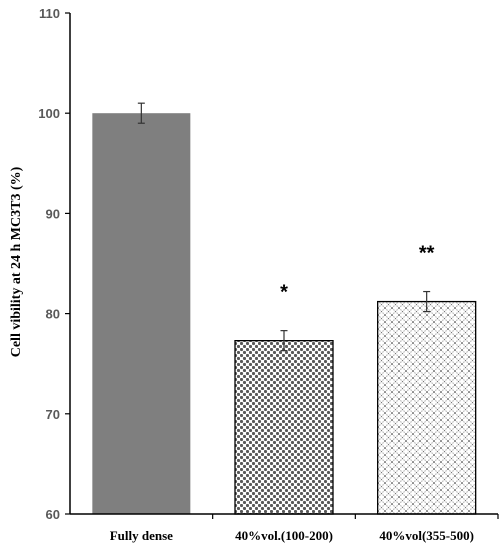  What do you see at coordinates (427, 254) in the screenshot?
I see `significance-label: **` at bounding box center [427, 254].